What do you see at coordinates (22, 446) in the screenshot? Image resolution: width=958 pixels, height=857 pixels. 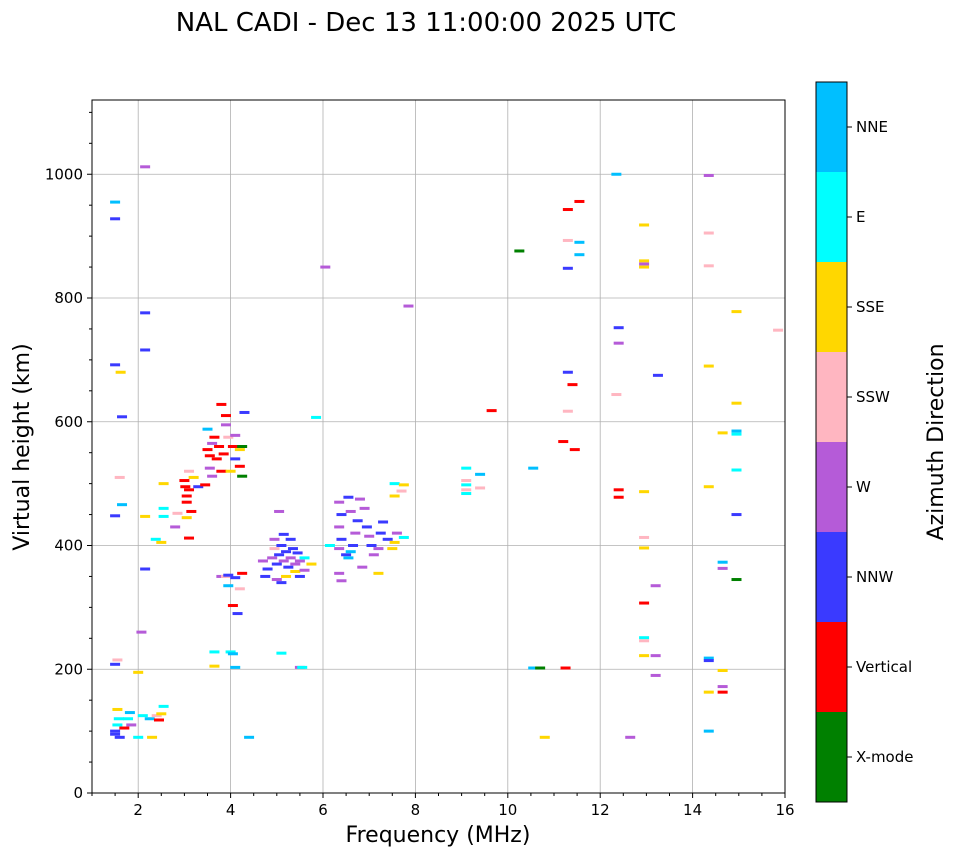 I see `y-axis-label: Virtual height (km)` at bounding box center [22, 446].